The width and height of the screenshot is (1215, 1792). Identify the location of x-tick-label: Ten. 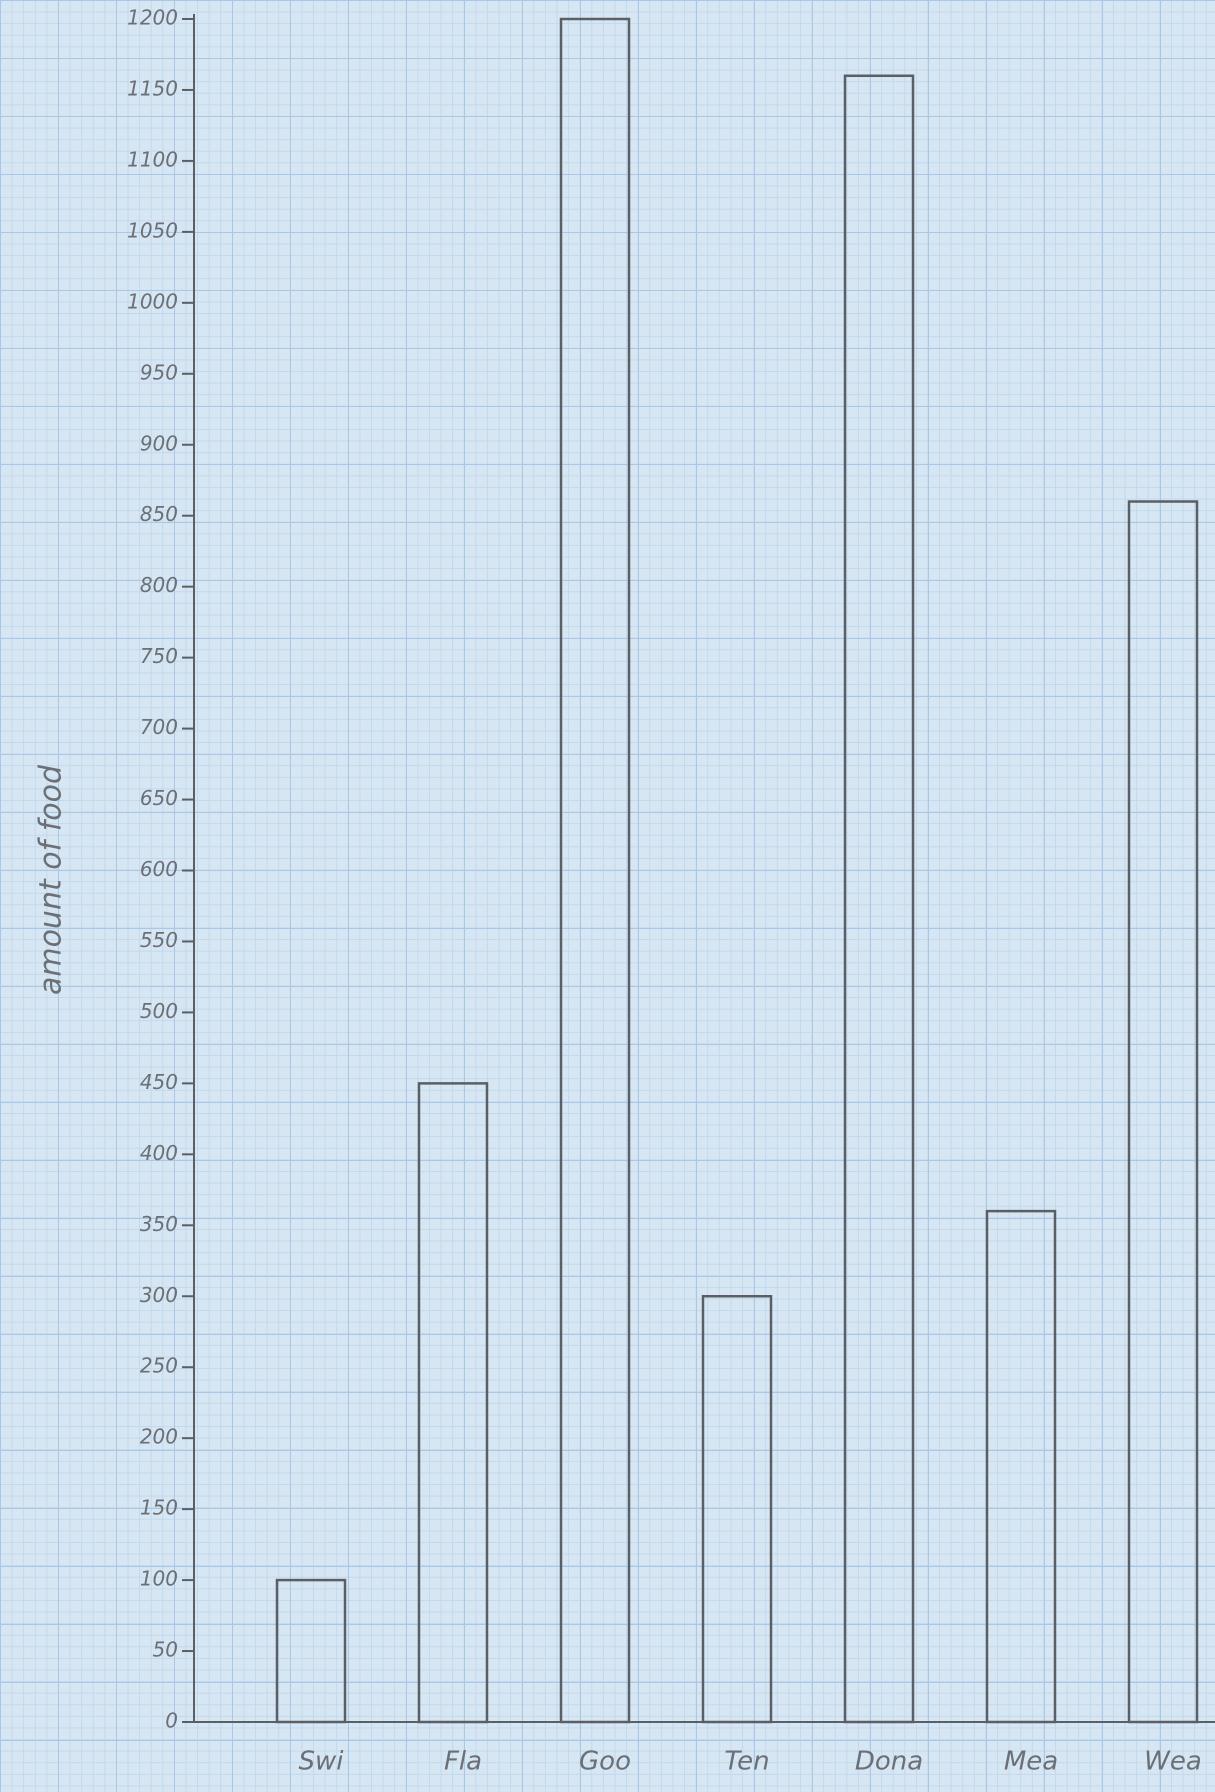
(746, 1762).